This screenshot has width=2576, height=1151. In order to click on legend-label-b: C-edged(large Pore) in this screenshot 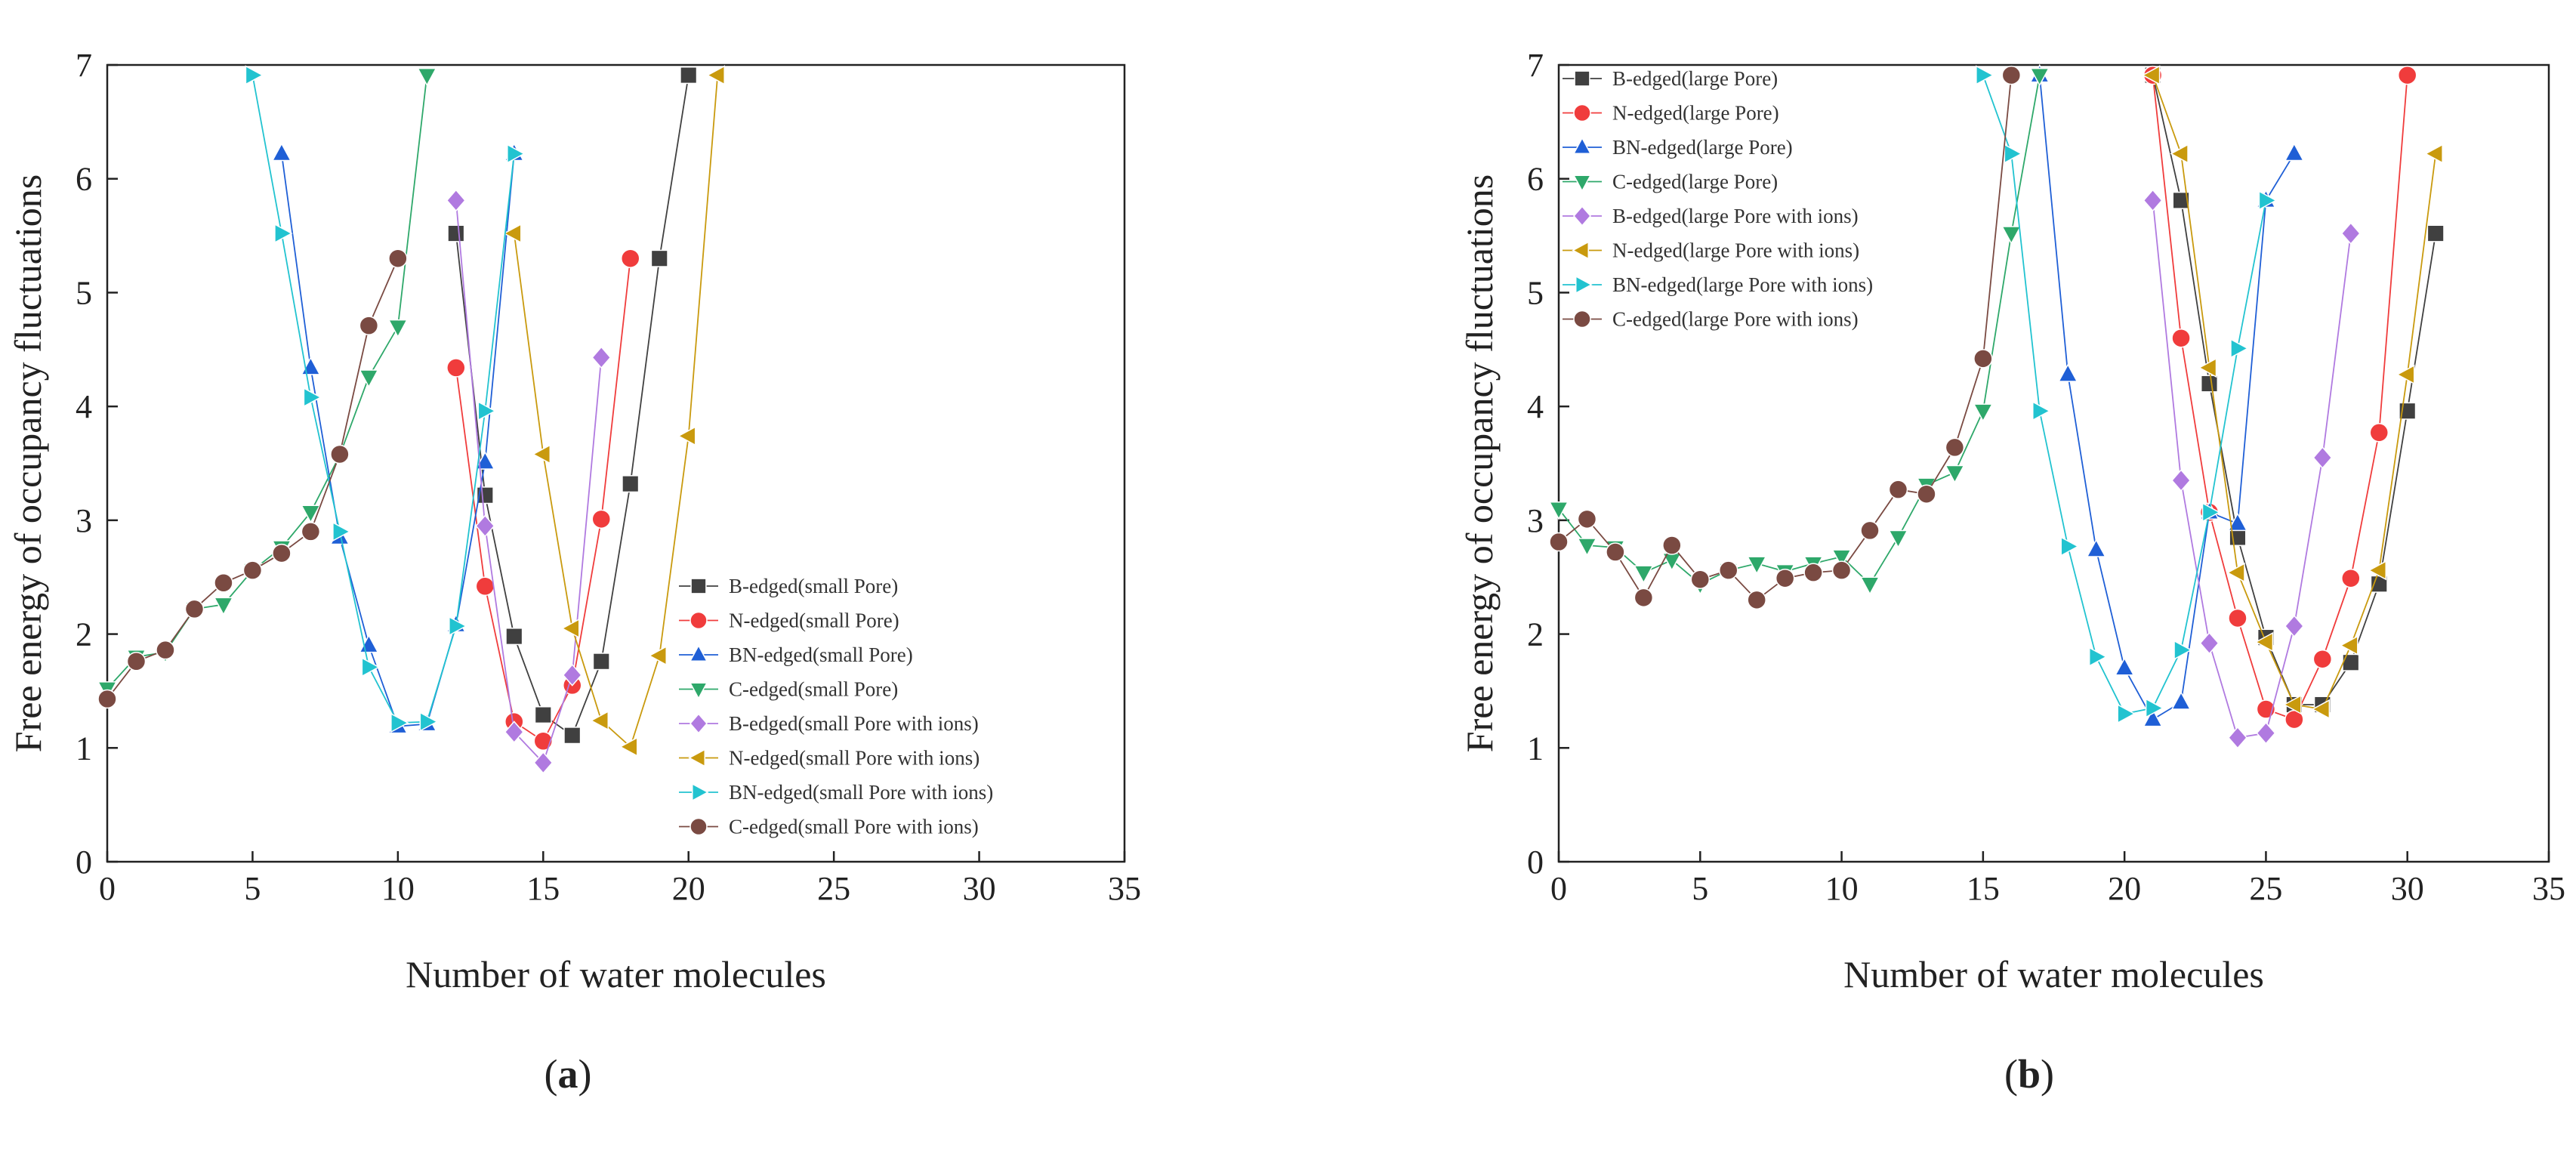, I will do `click(1695, 182)`.